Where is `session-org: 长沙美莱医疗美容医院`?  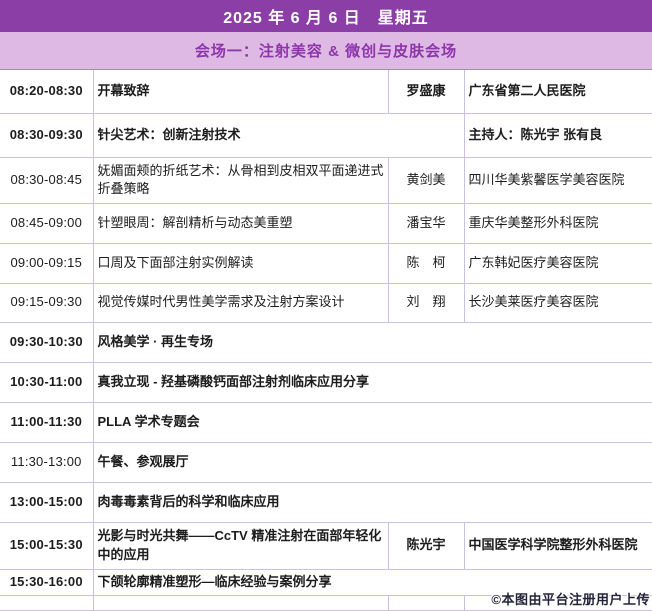 session-org: 长沙美莱医疗美容医院 is located at coordinates (557, 303).